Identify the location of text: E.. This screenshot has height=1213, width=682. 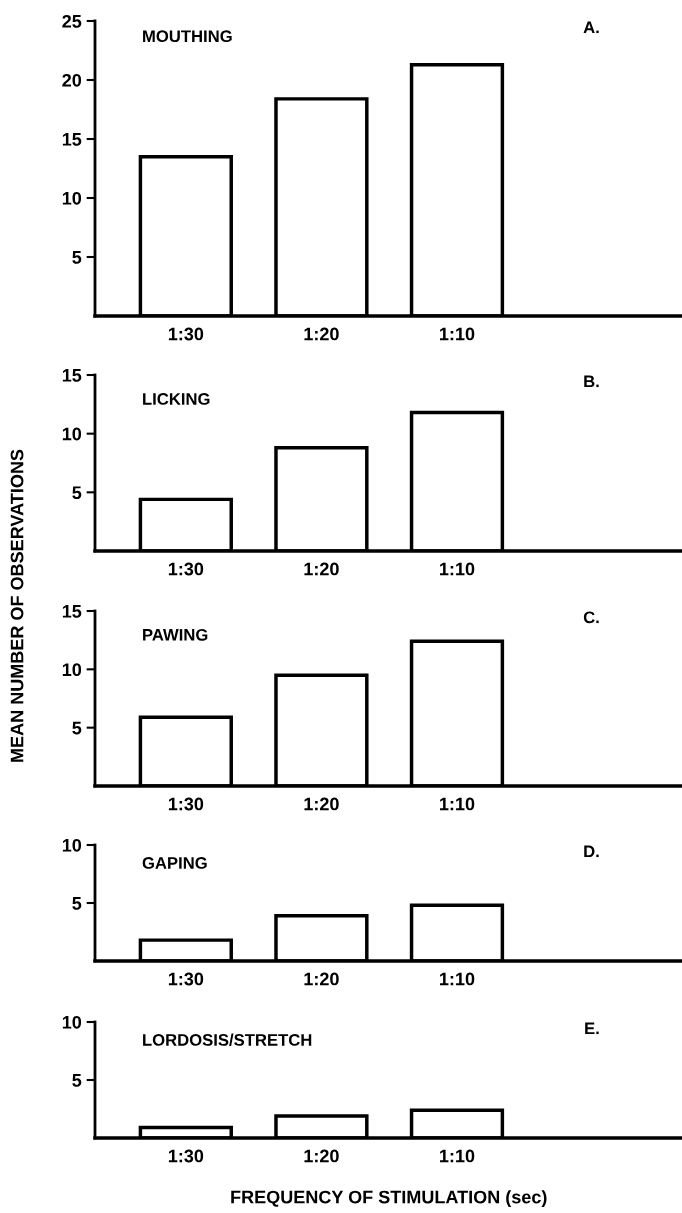
(592, 1028).